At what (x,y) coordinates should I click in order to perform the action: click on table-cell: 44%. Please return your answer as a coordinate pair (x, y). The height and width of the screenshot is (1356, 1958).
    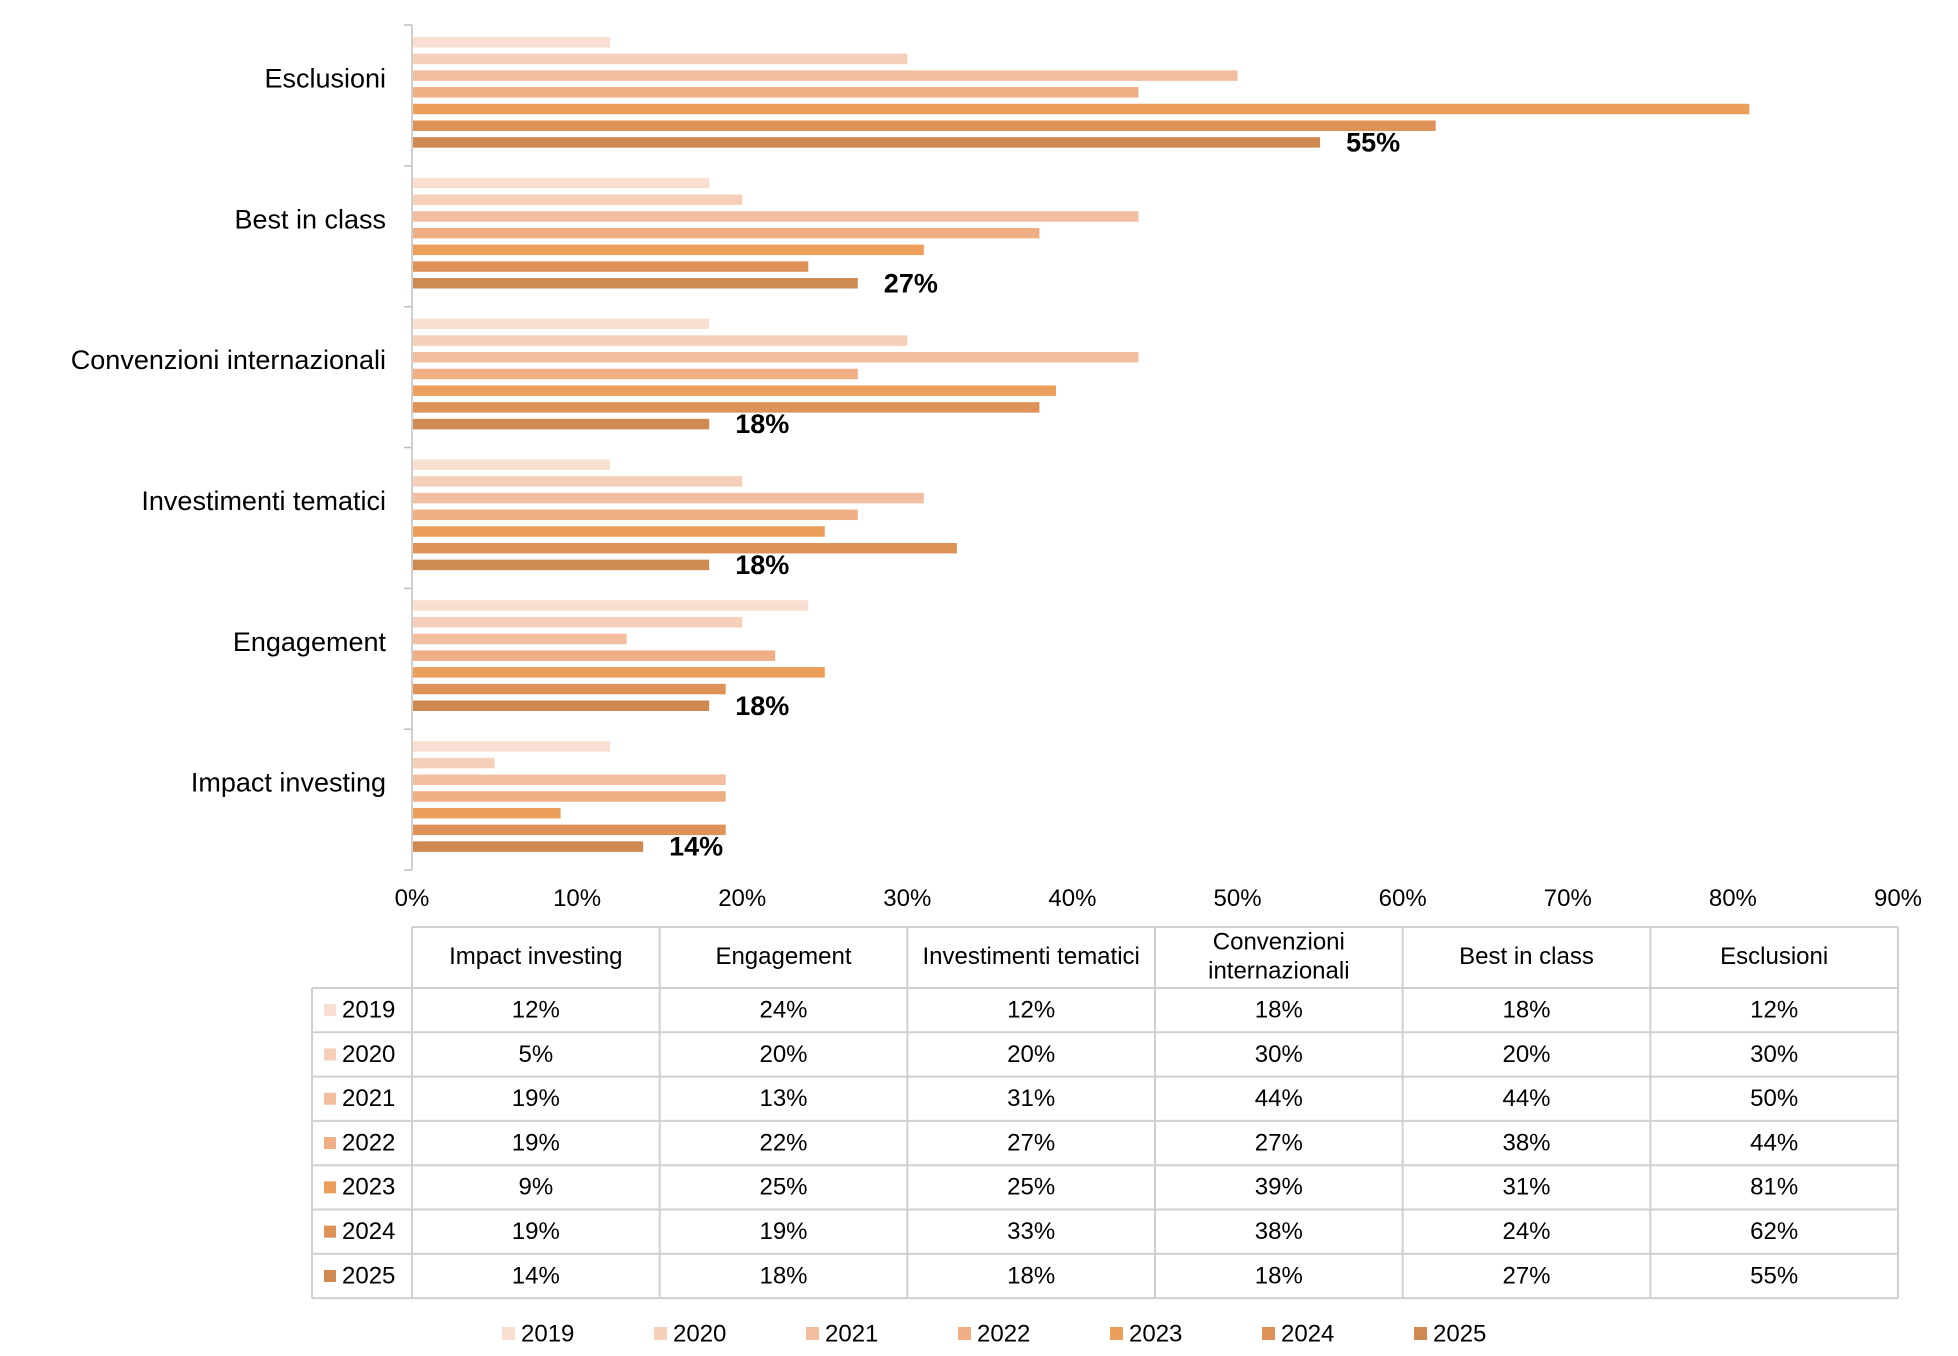
    Looking at the image, I should click on (1774, 1142).